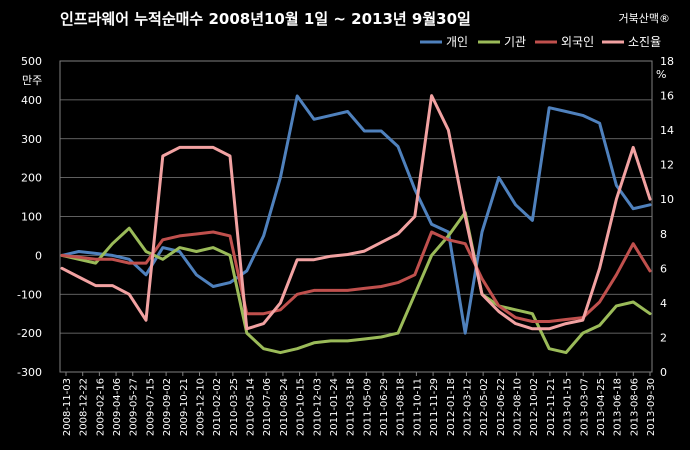  Describe the element at coordinates (484, 407) in the screenshot. I see `x-tick-label: 2012-05-02` at that location.